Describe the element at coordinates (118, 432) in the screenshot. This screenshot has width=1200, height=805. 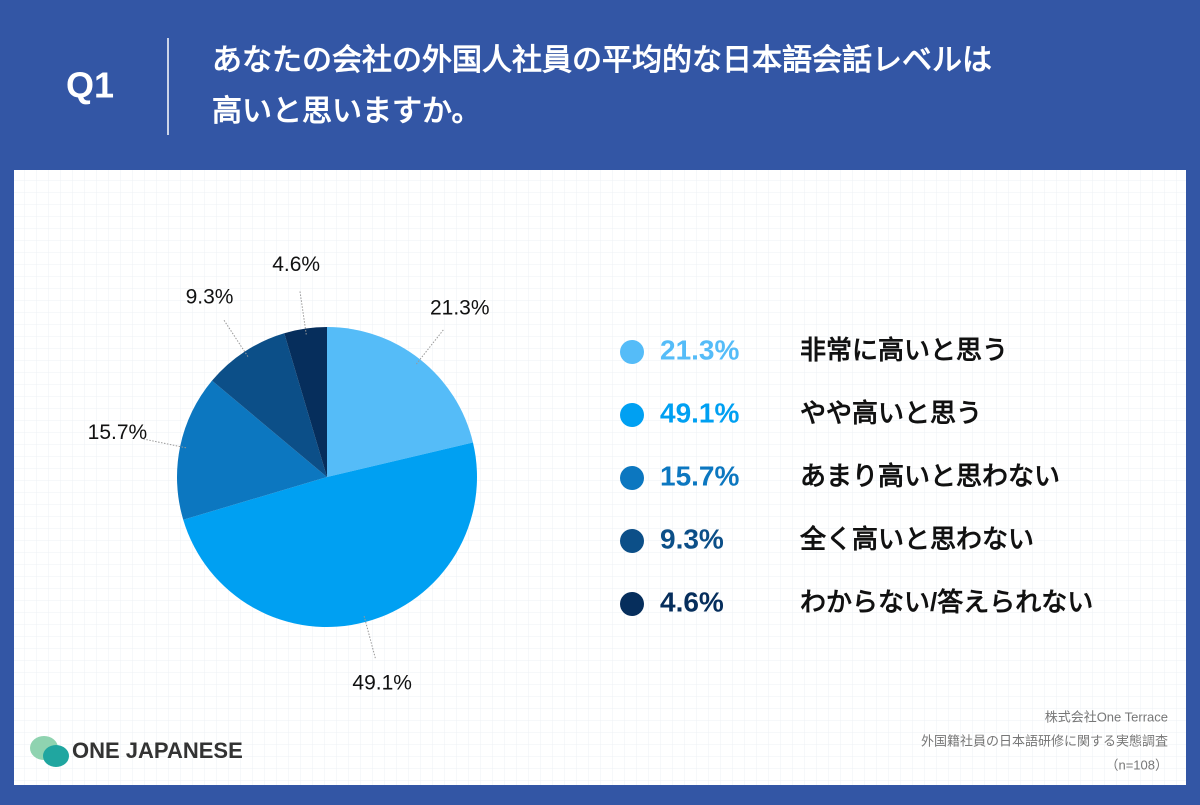
I see `slice-label: 15.7%` at that location.